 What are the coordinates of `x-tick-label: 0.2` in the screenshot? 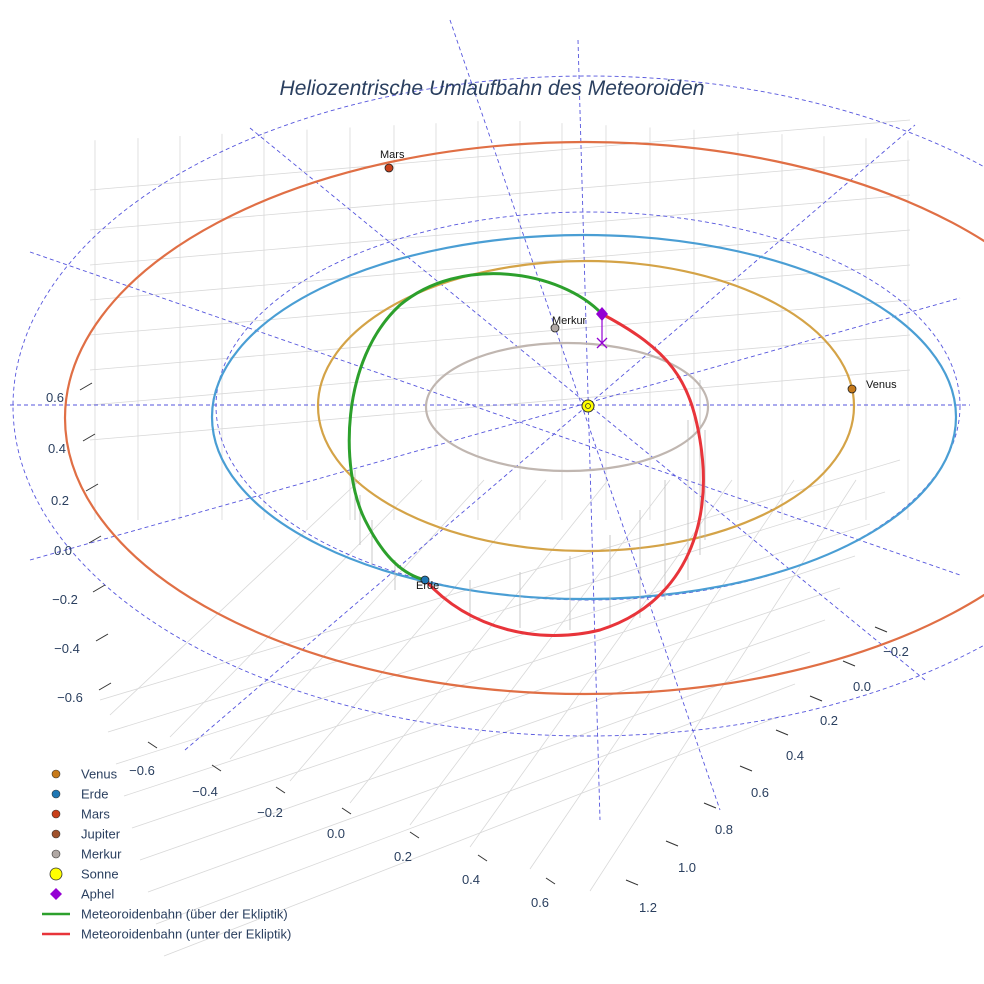 It's located at (403, 856).